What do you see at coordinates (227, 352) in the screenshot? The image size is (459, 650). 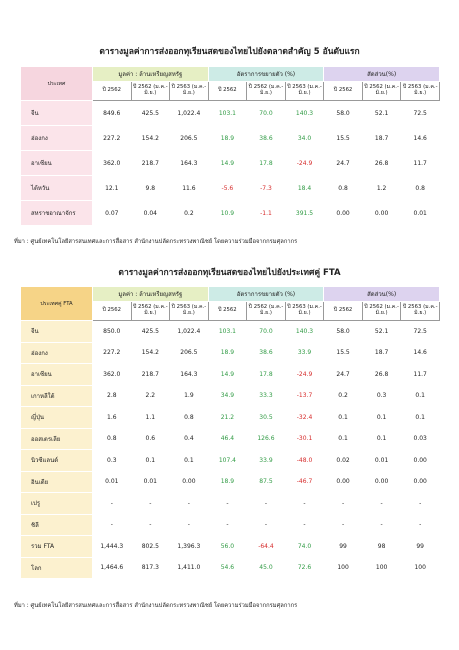 I see `cell: 18.9` at bounding box center [227, 352].